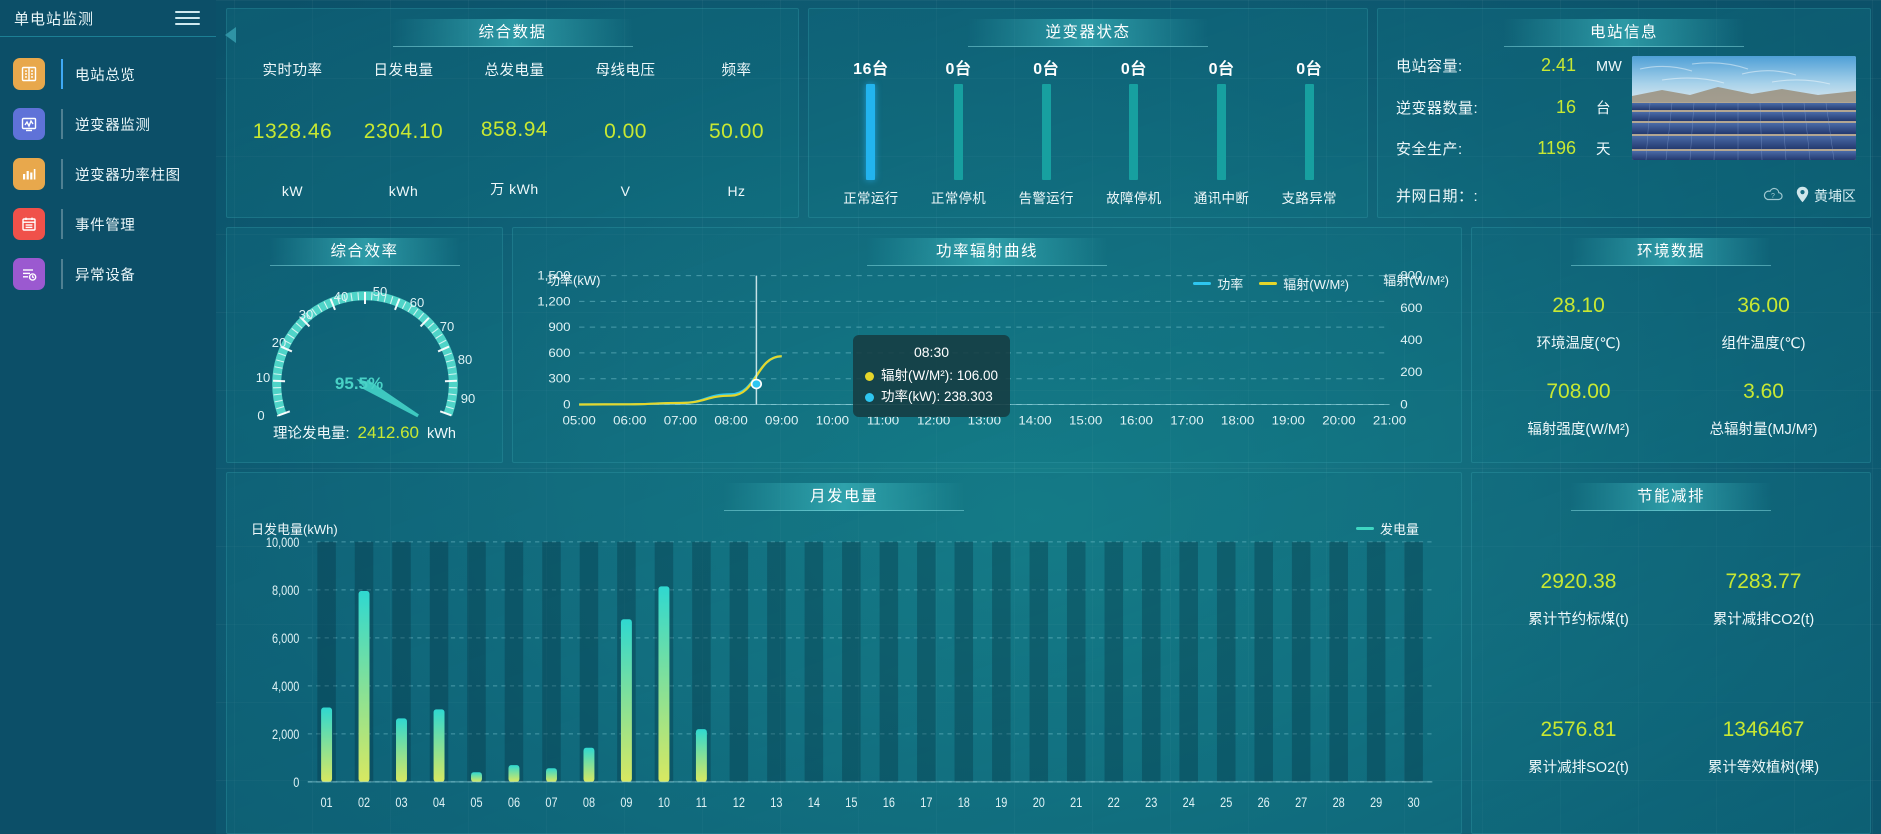 This screenshot has width=1881, height=834. I want to click on panel-efficiency: 综合效率, so click(364, 345).